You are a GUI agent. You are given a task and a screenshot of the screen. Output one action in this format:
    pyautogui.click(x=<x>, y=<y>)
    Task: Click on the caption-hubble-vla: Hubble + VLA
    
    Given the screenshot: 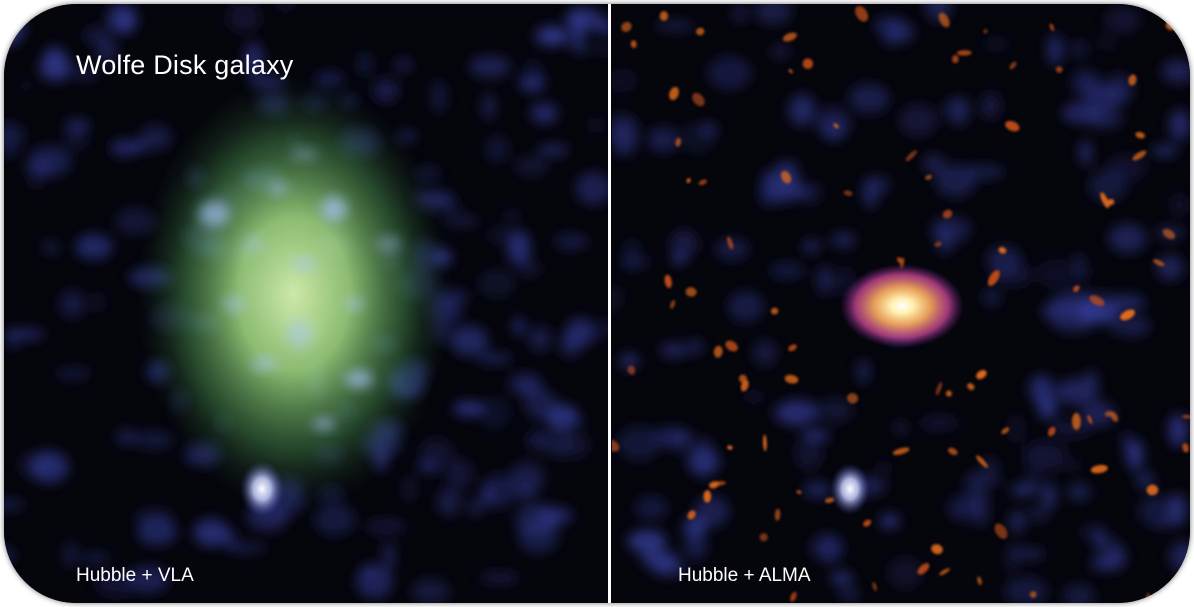 What is the action you would take?
    pyautogui.click(x=135, y=575)
    